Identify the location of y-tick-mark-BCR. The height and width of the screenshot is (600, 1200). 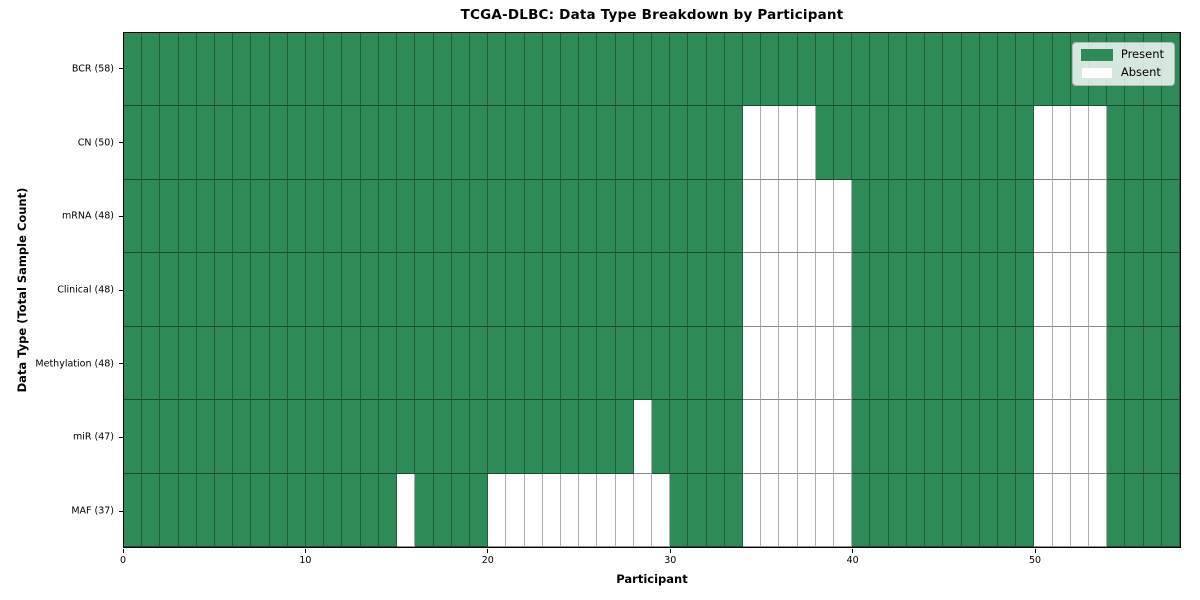
(121, 69).